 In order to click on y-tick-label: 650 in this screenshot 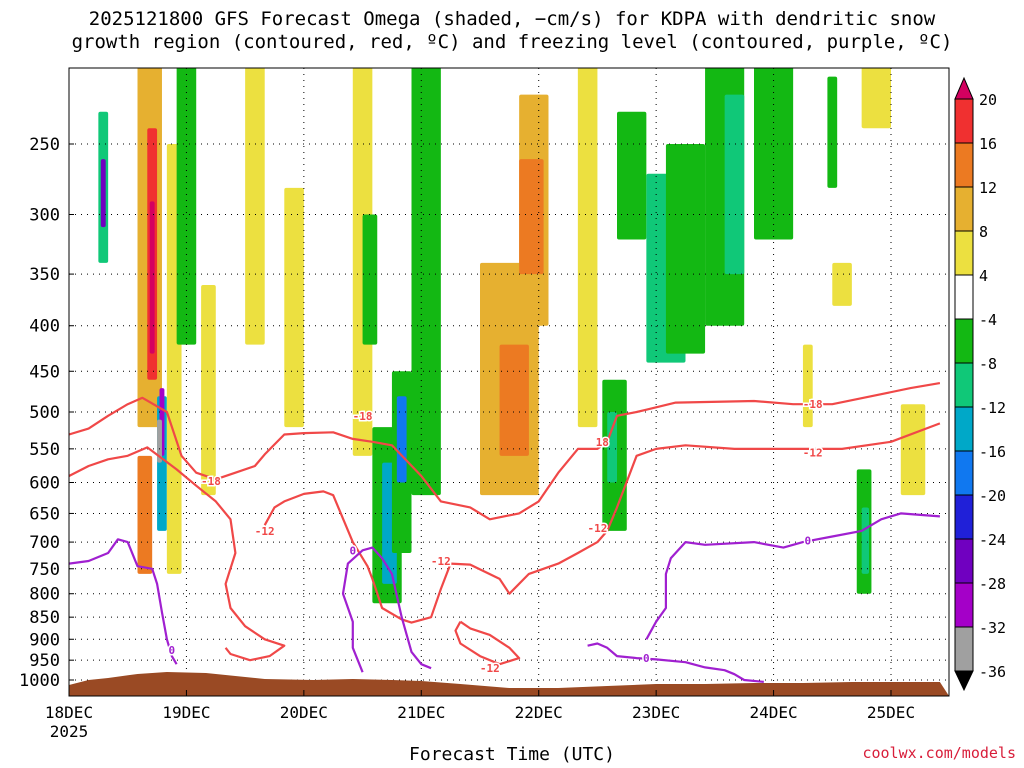, I will do `click(44, 514)`.